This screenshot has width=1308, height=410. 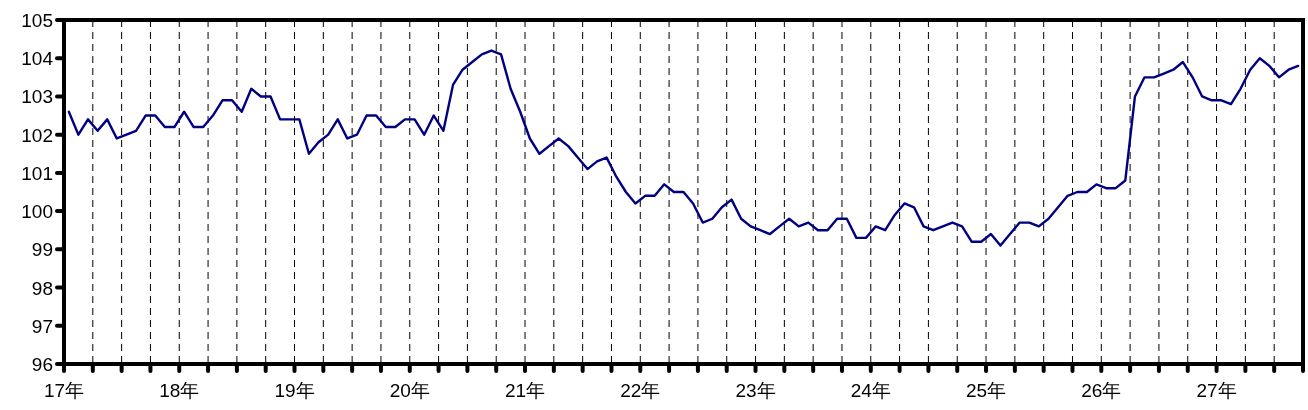 What do you see at coordinates (37, 212) in the screenshot?
I see `y-tick-label: 100` at bounding box center [37, 212].